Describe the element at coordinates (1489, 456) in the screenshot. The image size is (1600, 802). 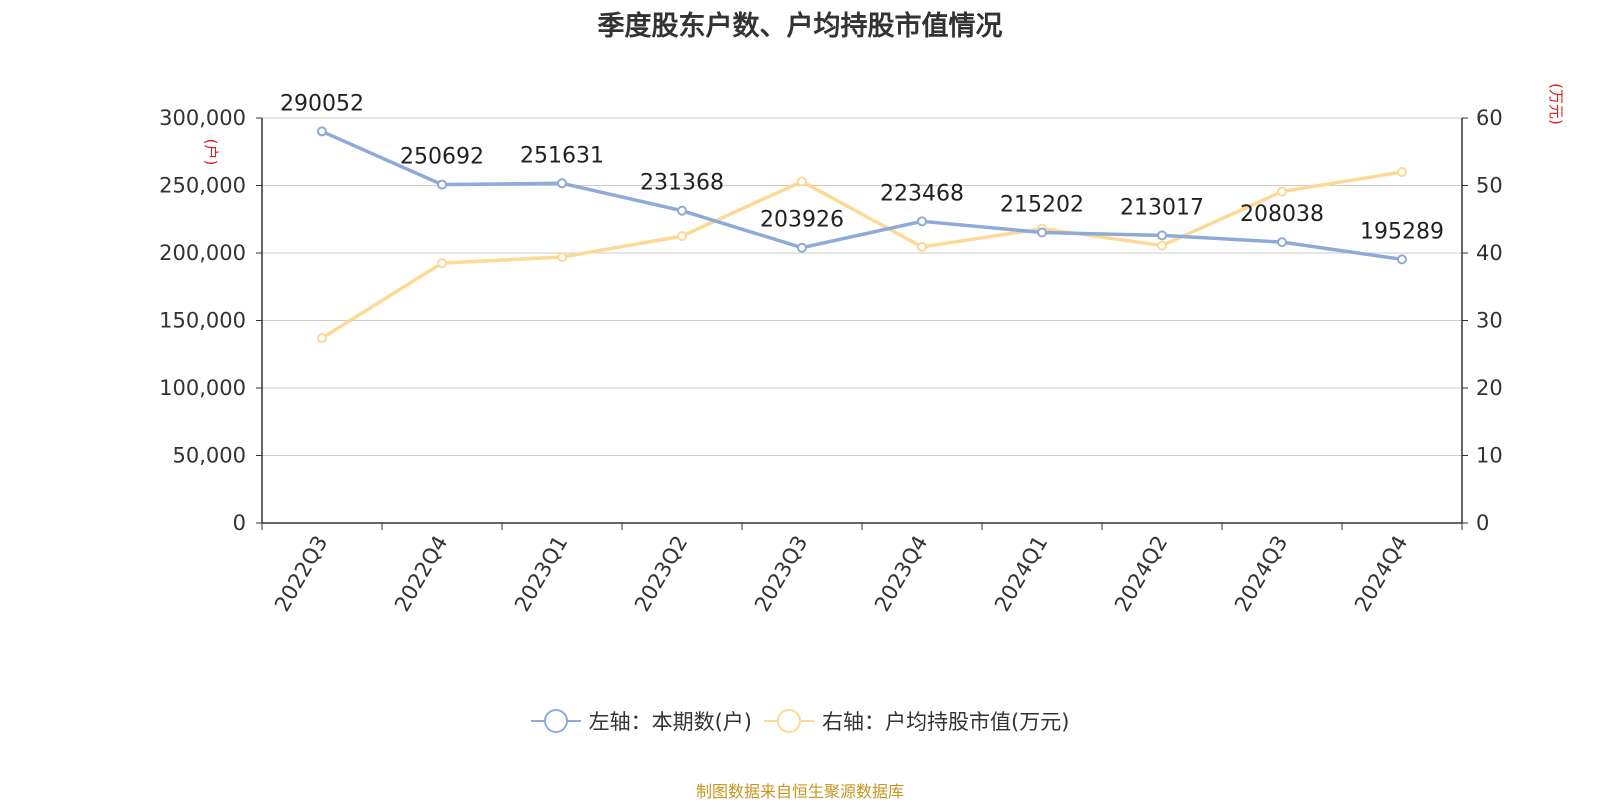
I see `right-axis-tick-label: 10` at that location.